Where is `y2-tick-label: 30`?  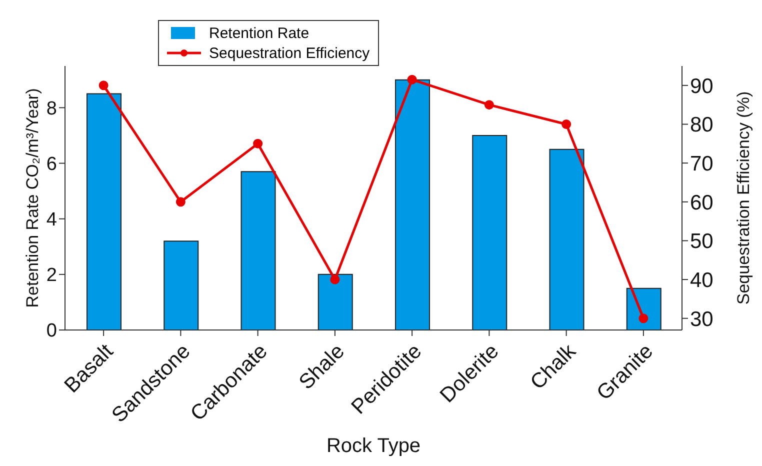 y2-tick-label: 30 is located at coordinates (702, 319).